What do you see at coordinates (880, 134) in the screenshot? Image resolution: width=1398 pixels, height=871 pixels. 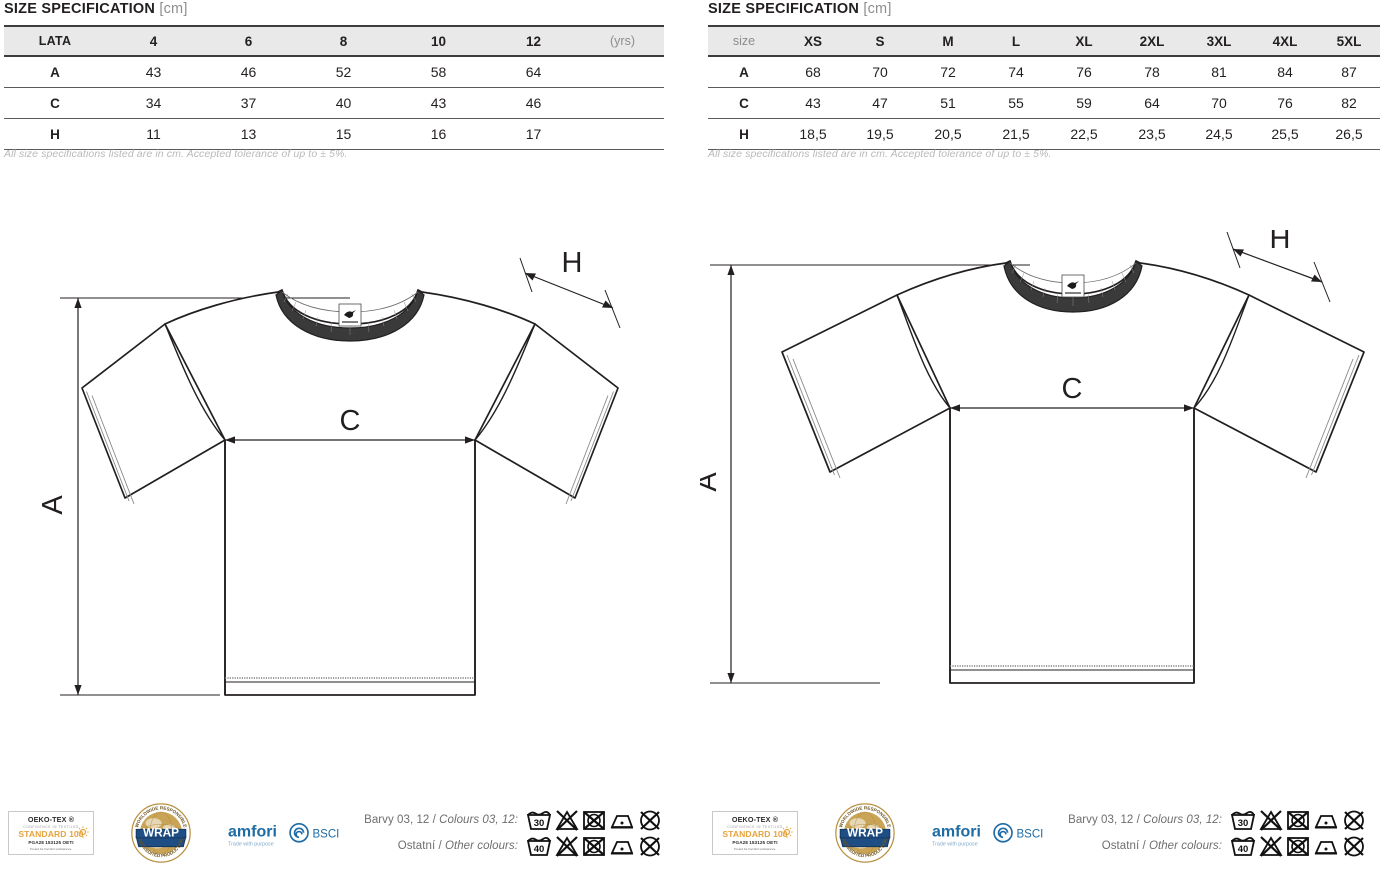 I see `cell-h-s: 19,5` at bounding box center [880, 134].